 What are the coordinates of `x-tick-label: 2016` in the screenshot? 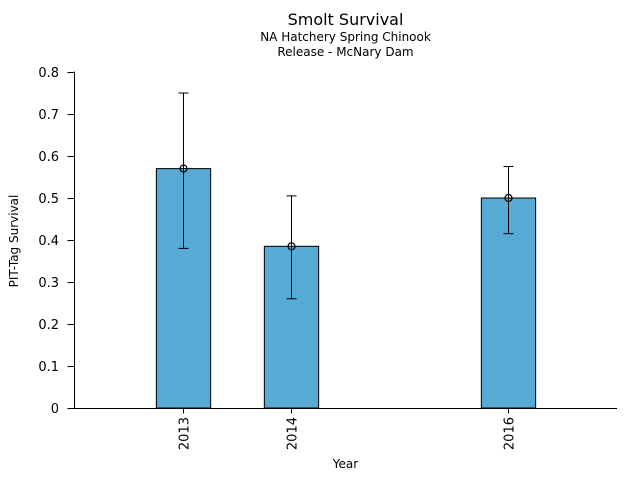 It's located at (509, 433).